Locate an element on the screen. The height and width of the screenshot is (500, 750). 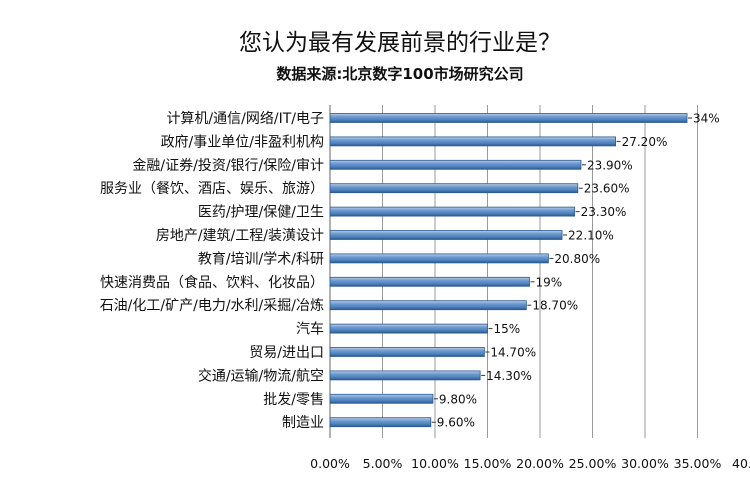
category-label: 医药/护理/保健/卫生 is located at coordinates (261, 213).